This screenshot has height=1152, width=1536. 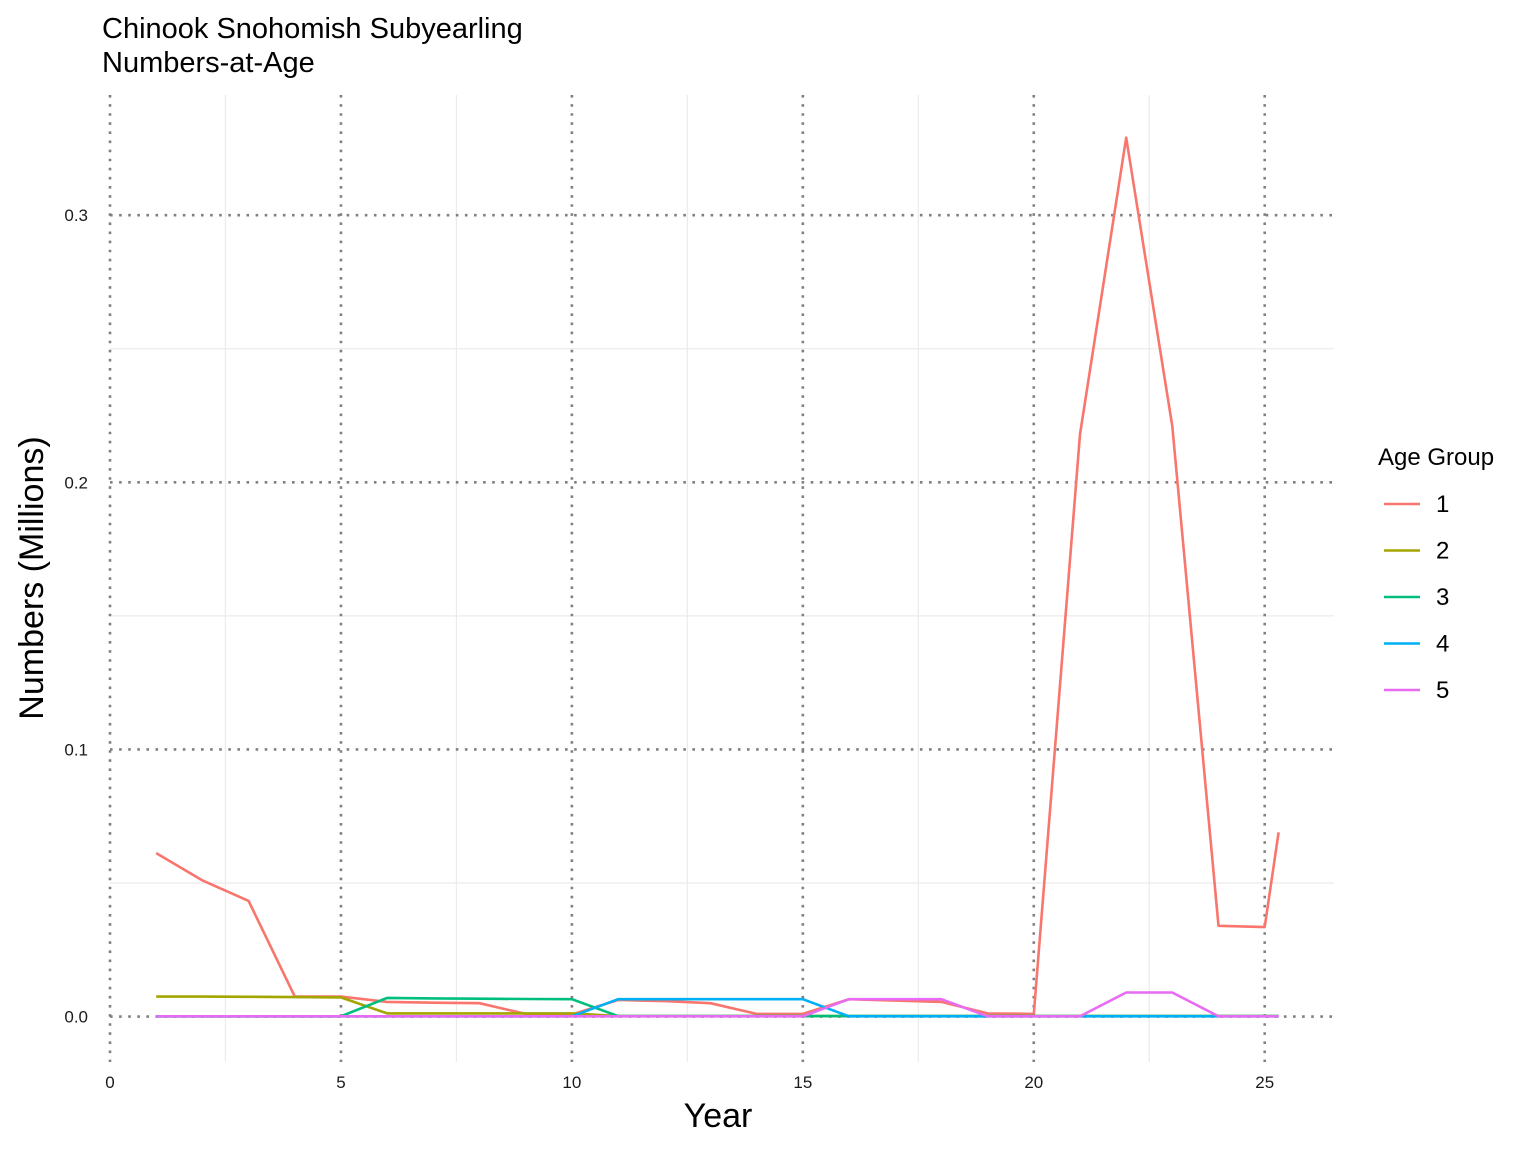 I want to click on legend-label-2: 2, so click(x=1442, y=551).